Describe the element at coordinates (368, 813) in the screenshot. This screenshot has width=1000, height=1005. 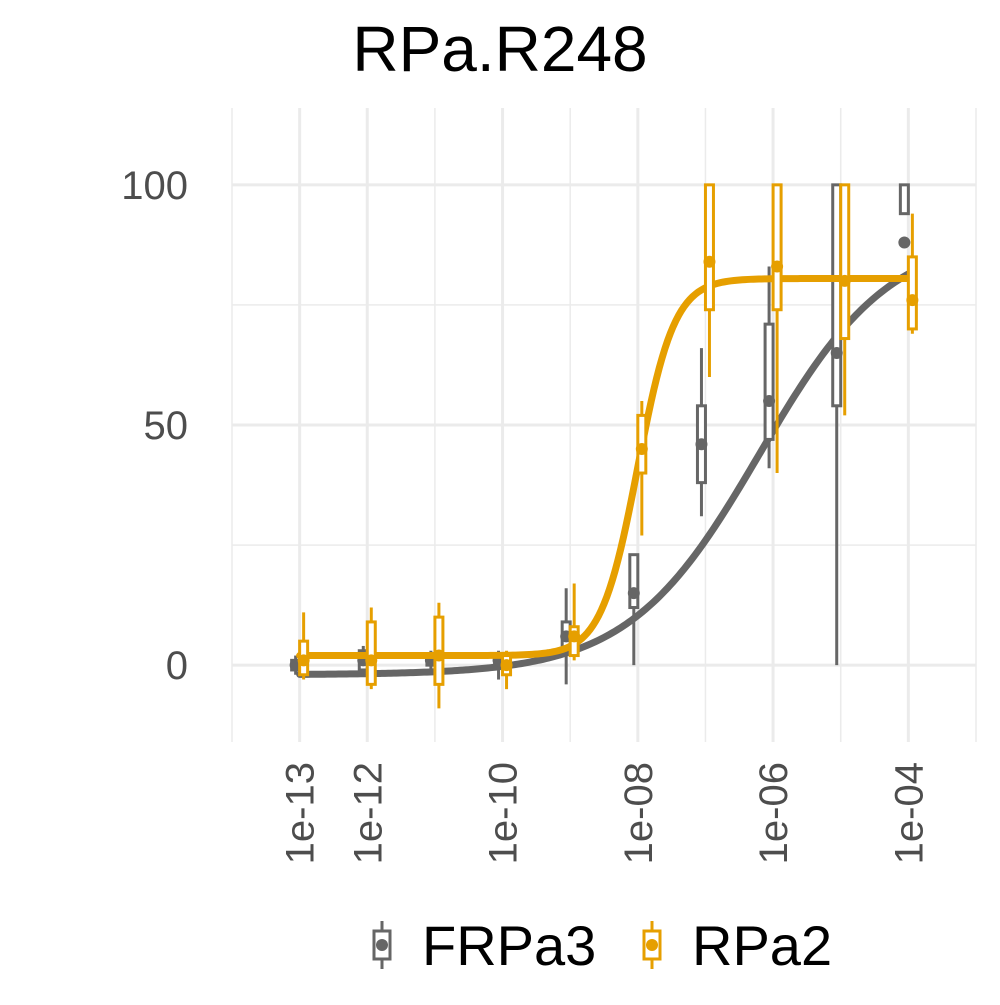
I see `x-tick-label: 1e-12` at that location.